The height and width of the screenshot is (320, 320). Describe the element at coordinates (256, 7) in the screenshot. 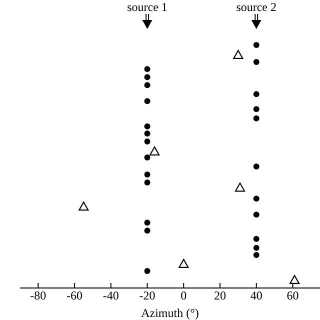

I see `source-note: source 2` at that location.